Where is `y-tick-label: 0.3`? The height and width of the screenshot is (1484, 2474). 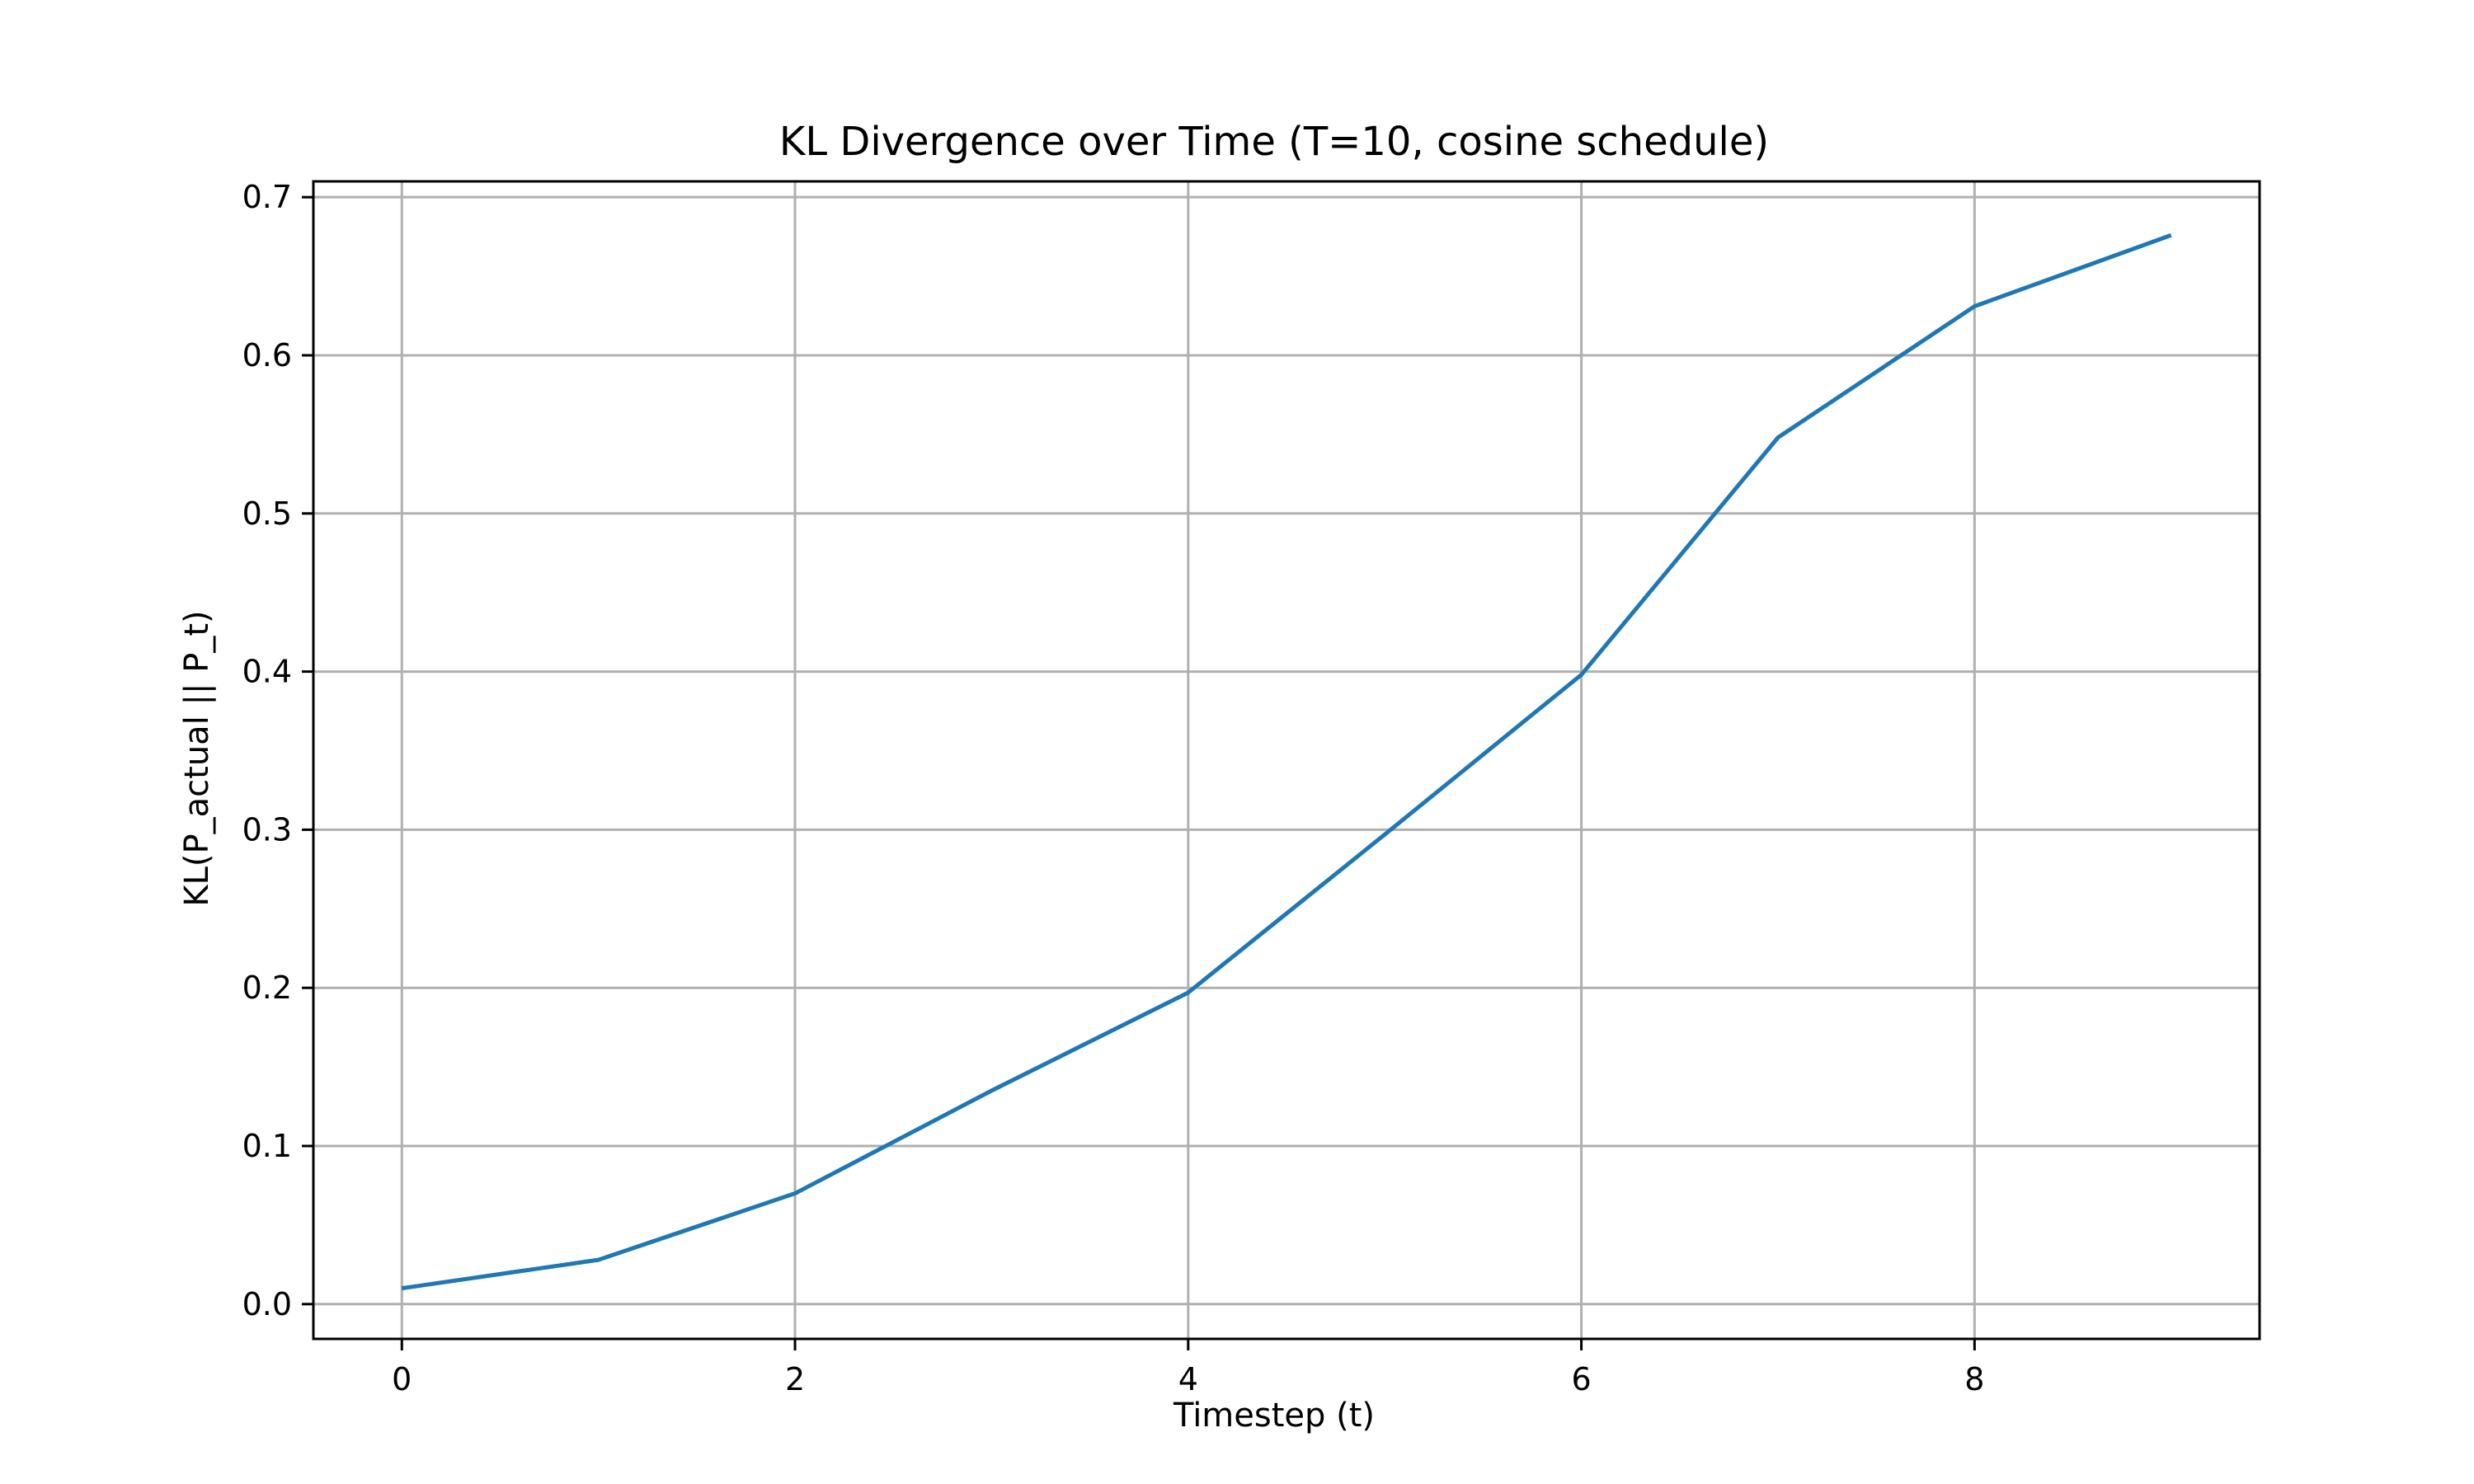 y-tick-label: 0.3 is located at coordinates (267, 829).